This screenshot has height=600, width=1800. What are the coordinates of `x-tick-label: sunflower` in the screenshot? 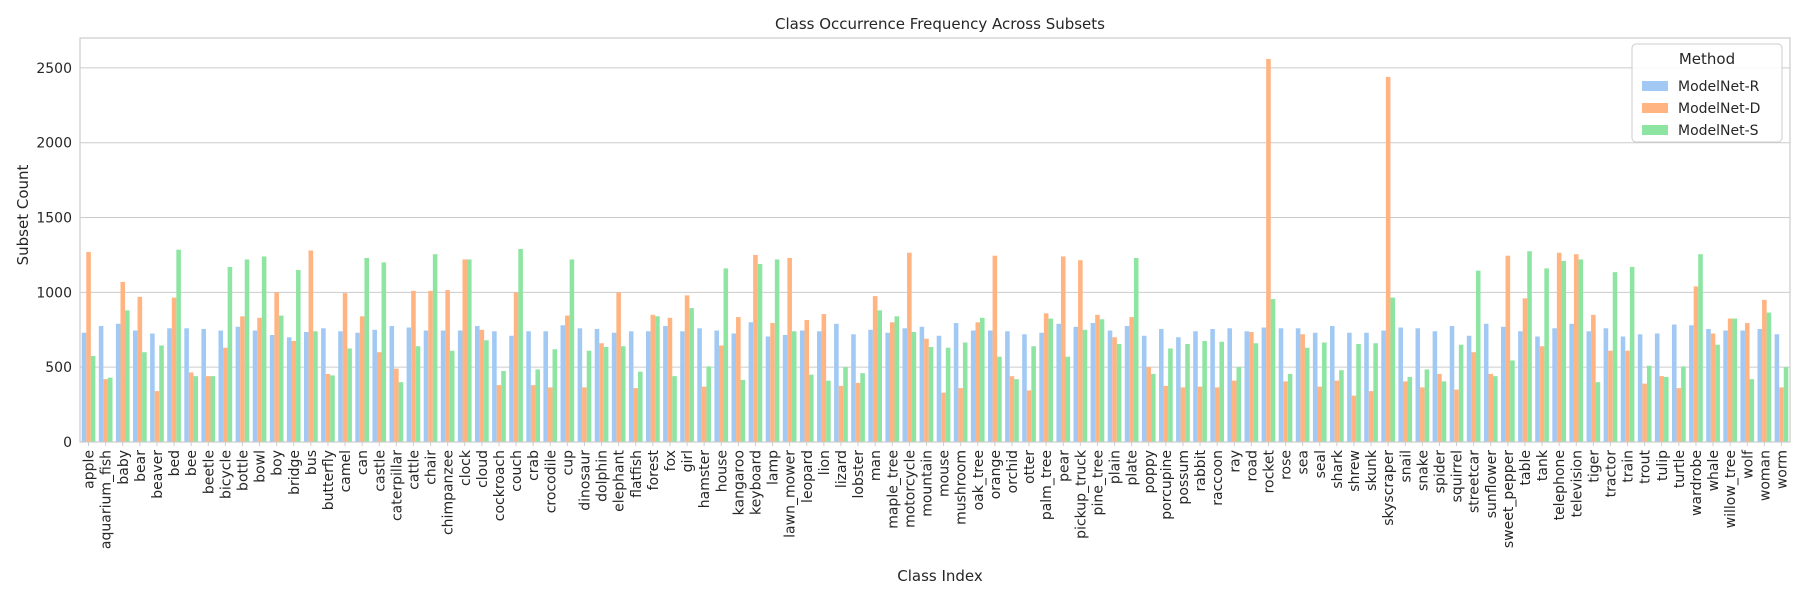 It's located at (1492, 484).